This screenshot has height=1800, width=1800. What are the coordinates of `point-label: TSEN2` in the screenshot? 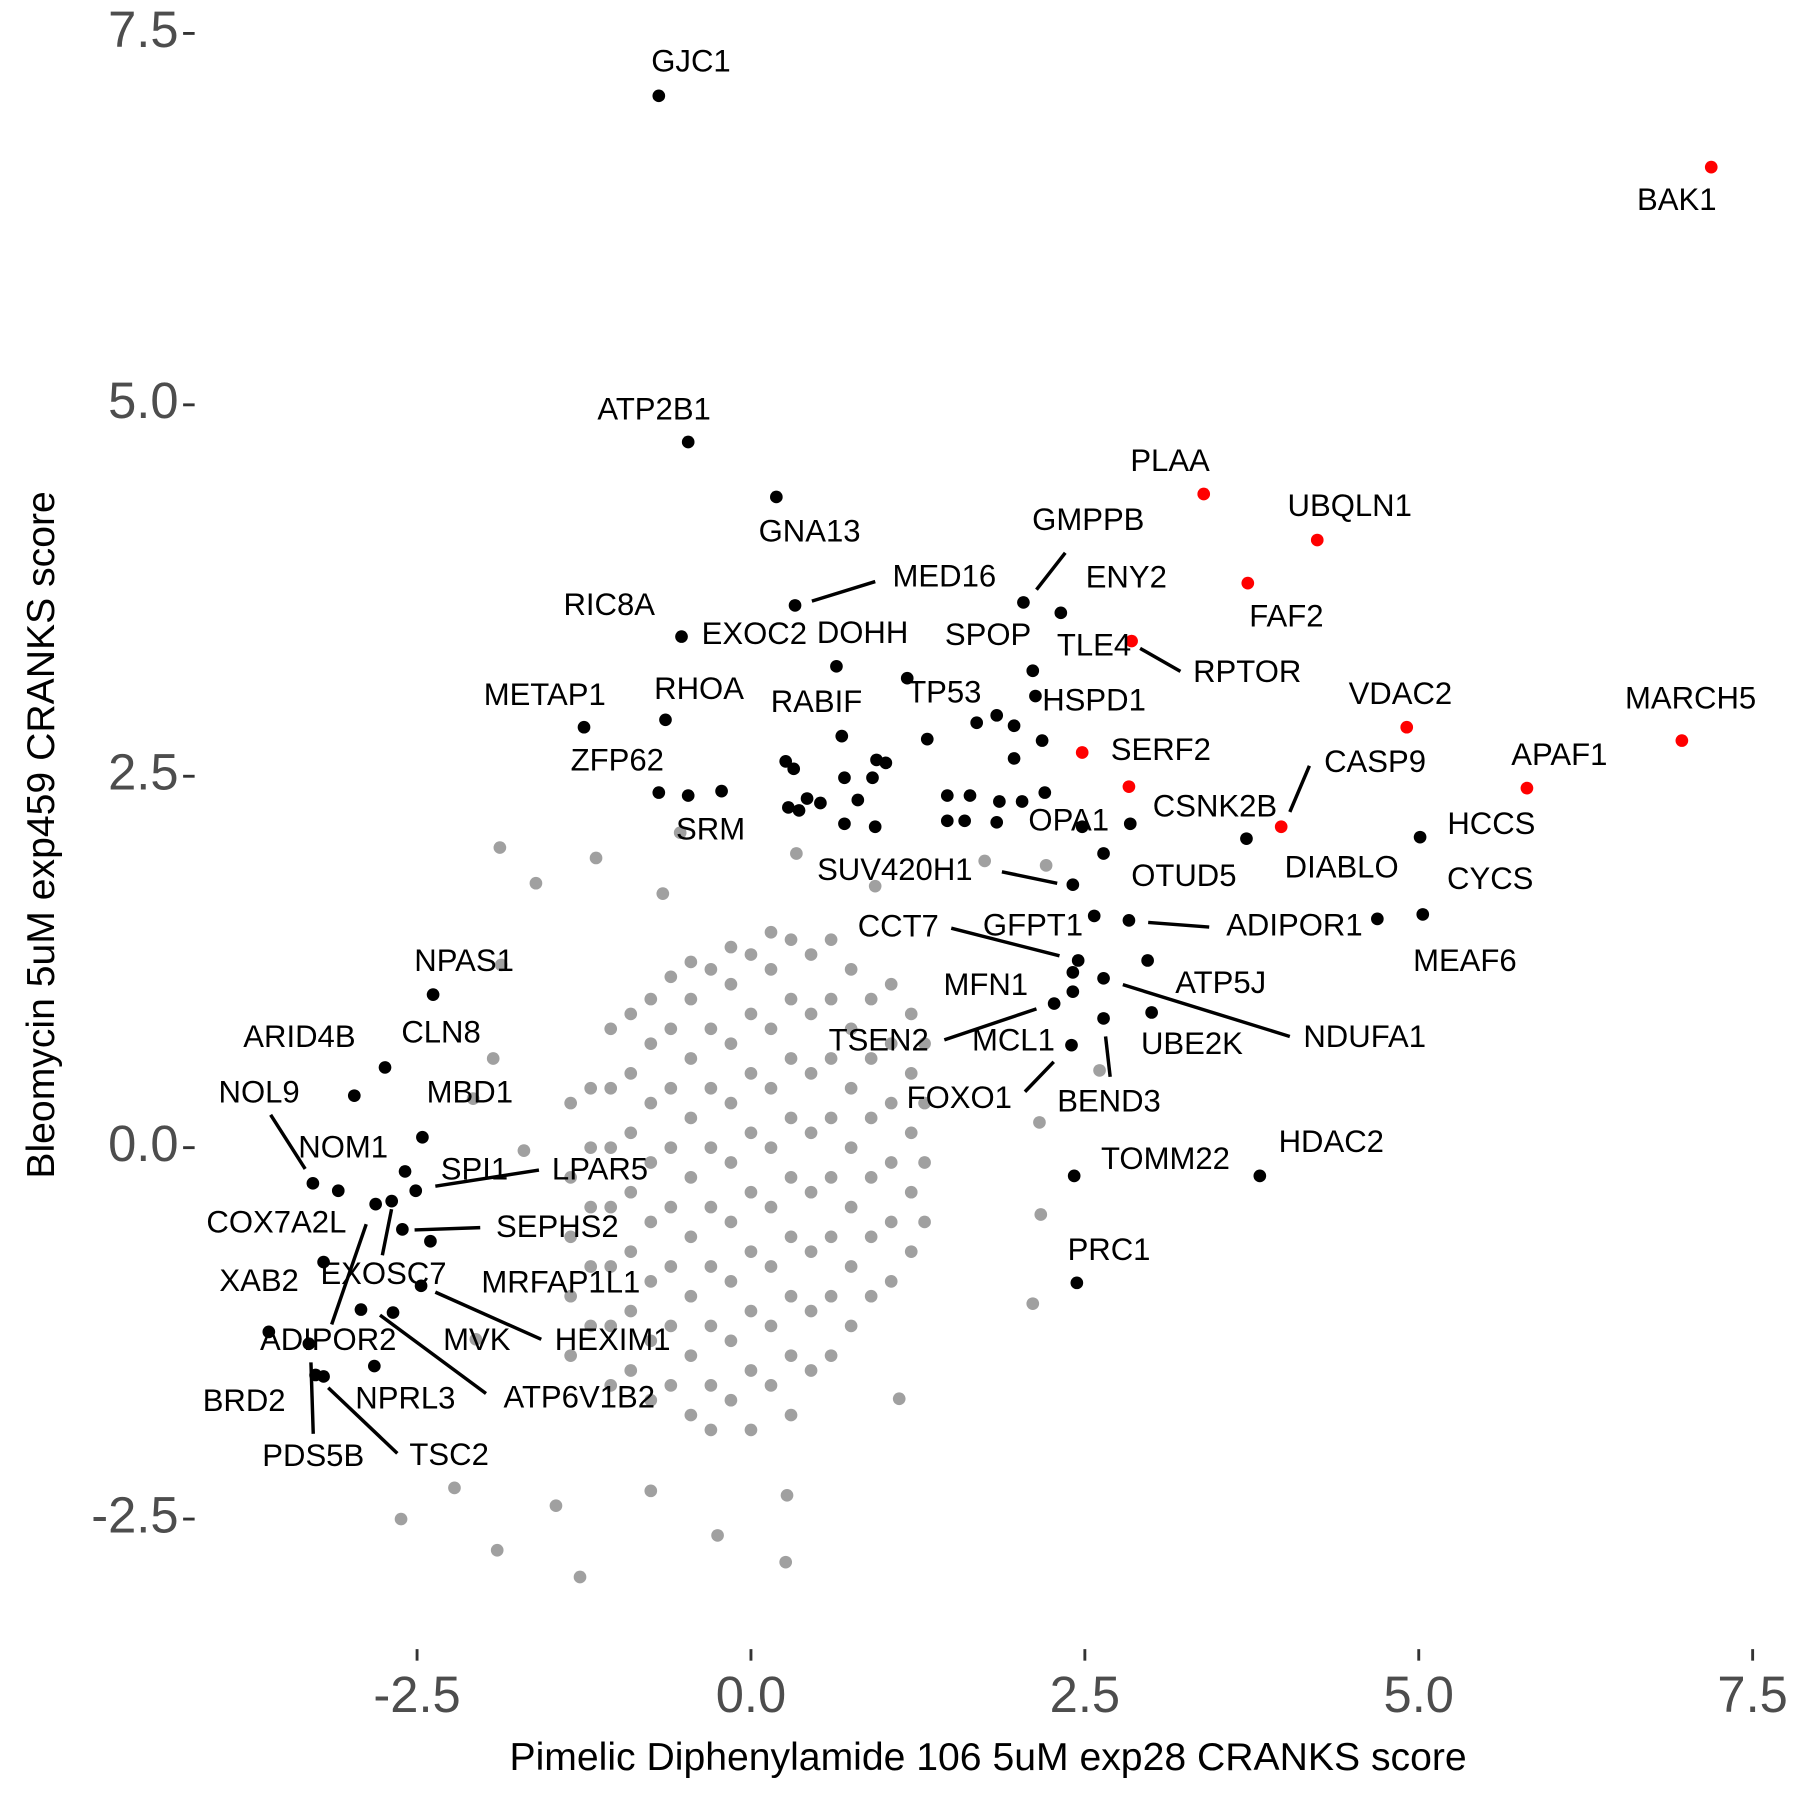 It's located at (879, 1039).